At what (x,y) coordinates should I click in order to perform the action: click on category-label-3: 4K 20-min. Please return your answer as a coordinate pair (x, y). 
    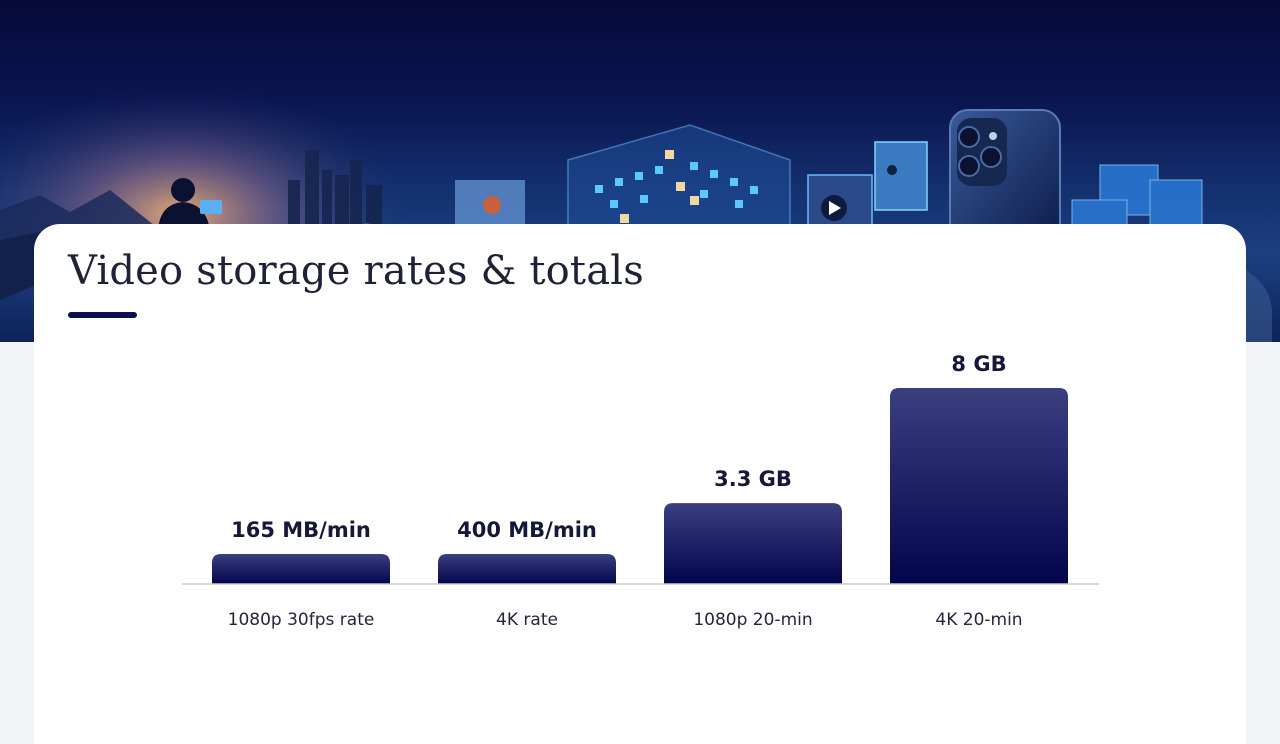
    Looking at the image, I should click on (978, 620).